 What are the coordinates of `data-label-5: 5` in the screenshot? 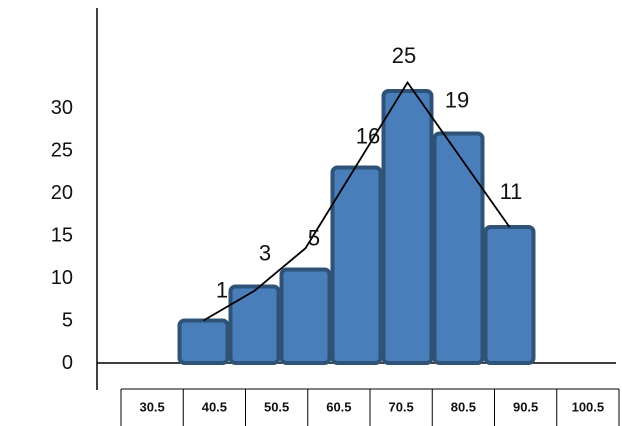 It's located at (314, 238).